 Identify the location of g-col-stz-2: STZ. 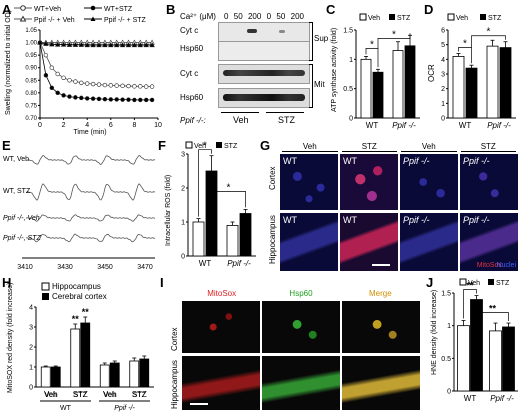
(488, 147).